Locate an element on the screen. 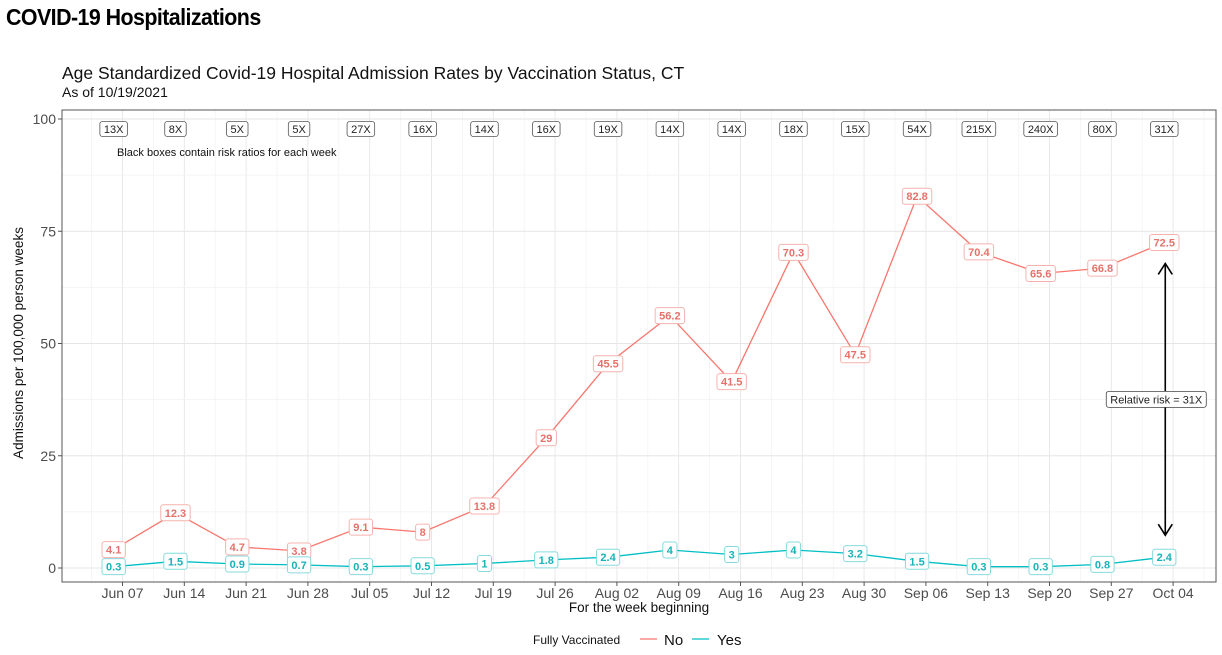 This screenshot has width=1222, height=655. y-axis-title: Admissions per 100,000 person weeks is located at coordinates (18, 343).